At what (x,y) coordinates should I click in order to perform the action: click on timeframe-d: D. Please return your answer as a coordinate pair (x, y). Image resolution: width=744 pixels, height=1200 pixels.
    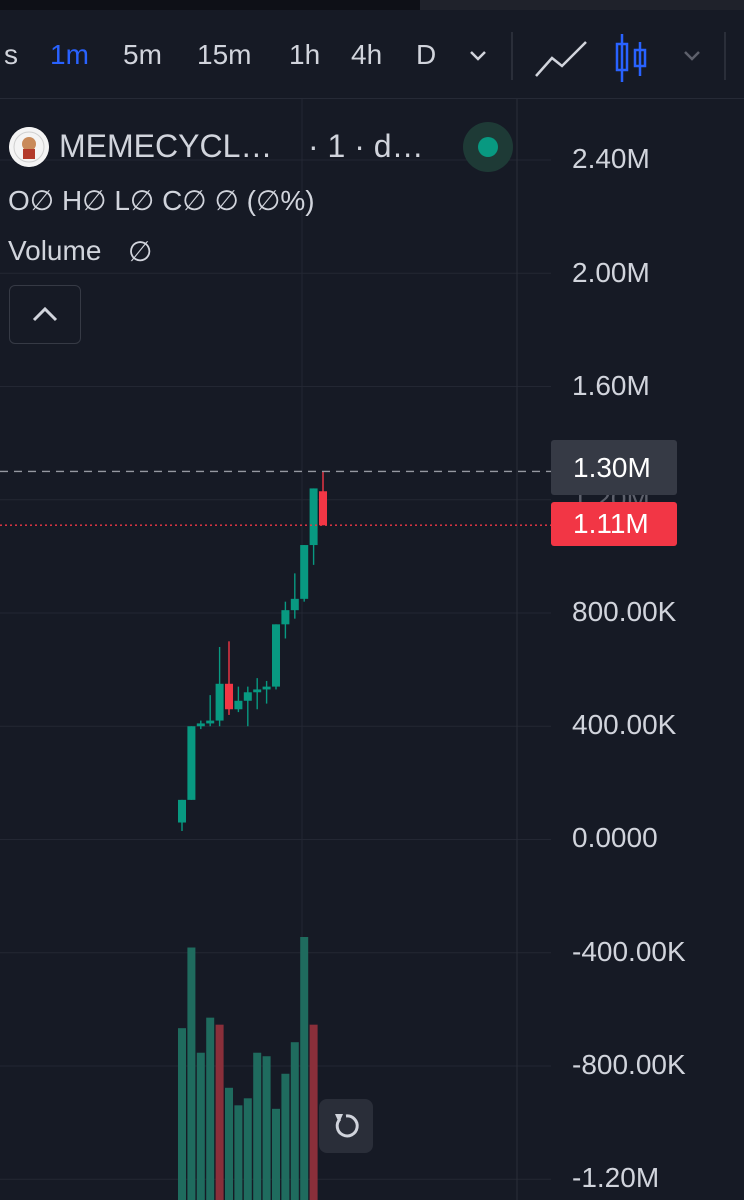
    Looking at the image, I should click on (426, 54).